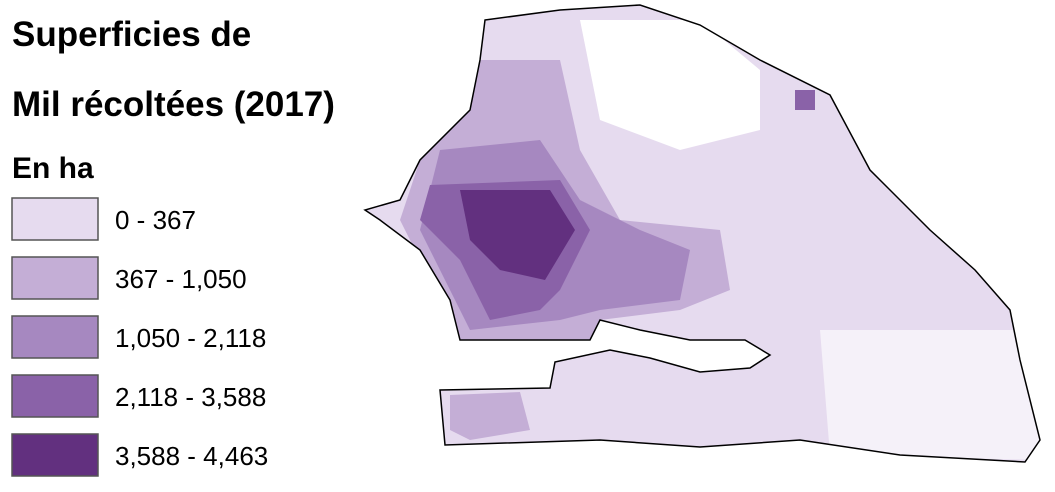 This screenshot has width=1055, height=492. What do you see at coordinates (155, 220) in the screenshot?
I see `legend-label: 0 - 367` at bounding box center [155, 220].